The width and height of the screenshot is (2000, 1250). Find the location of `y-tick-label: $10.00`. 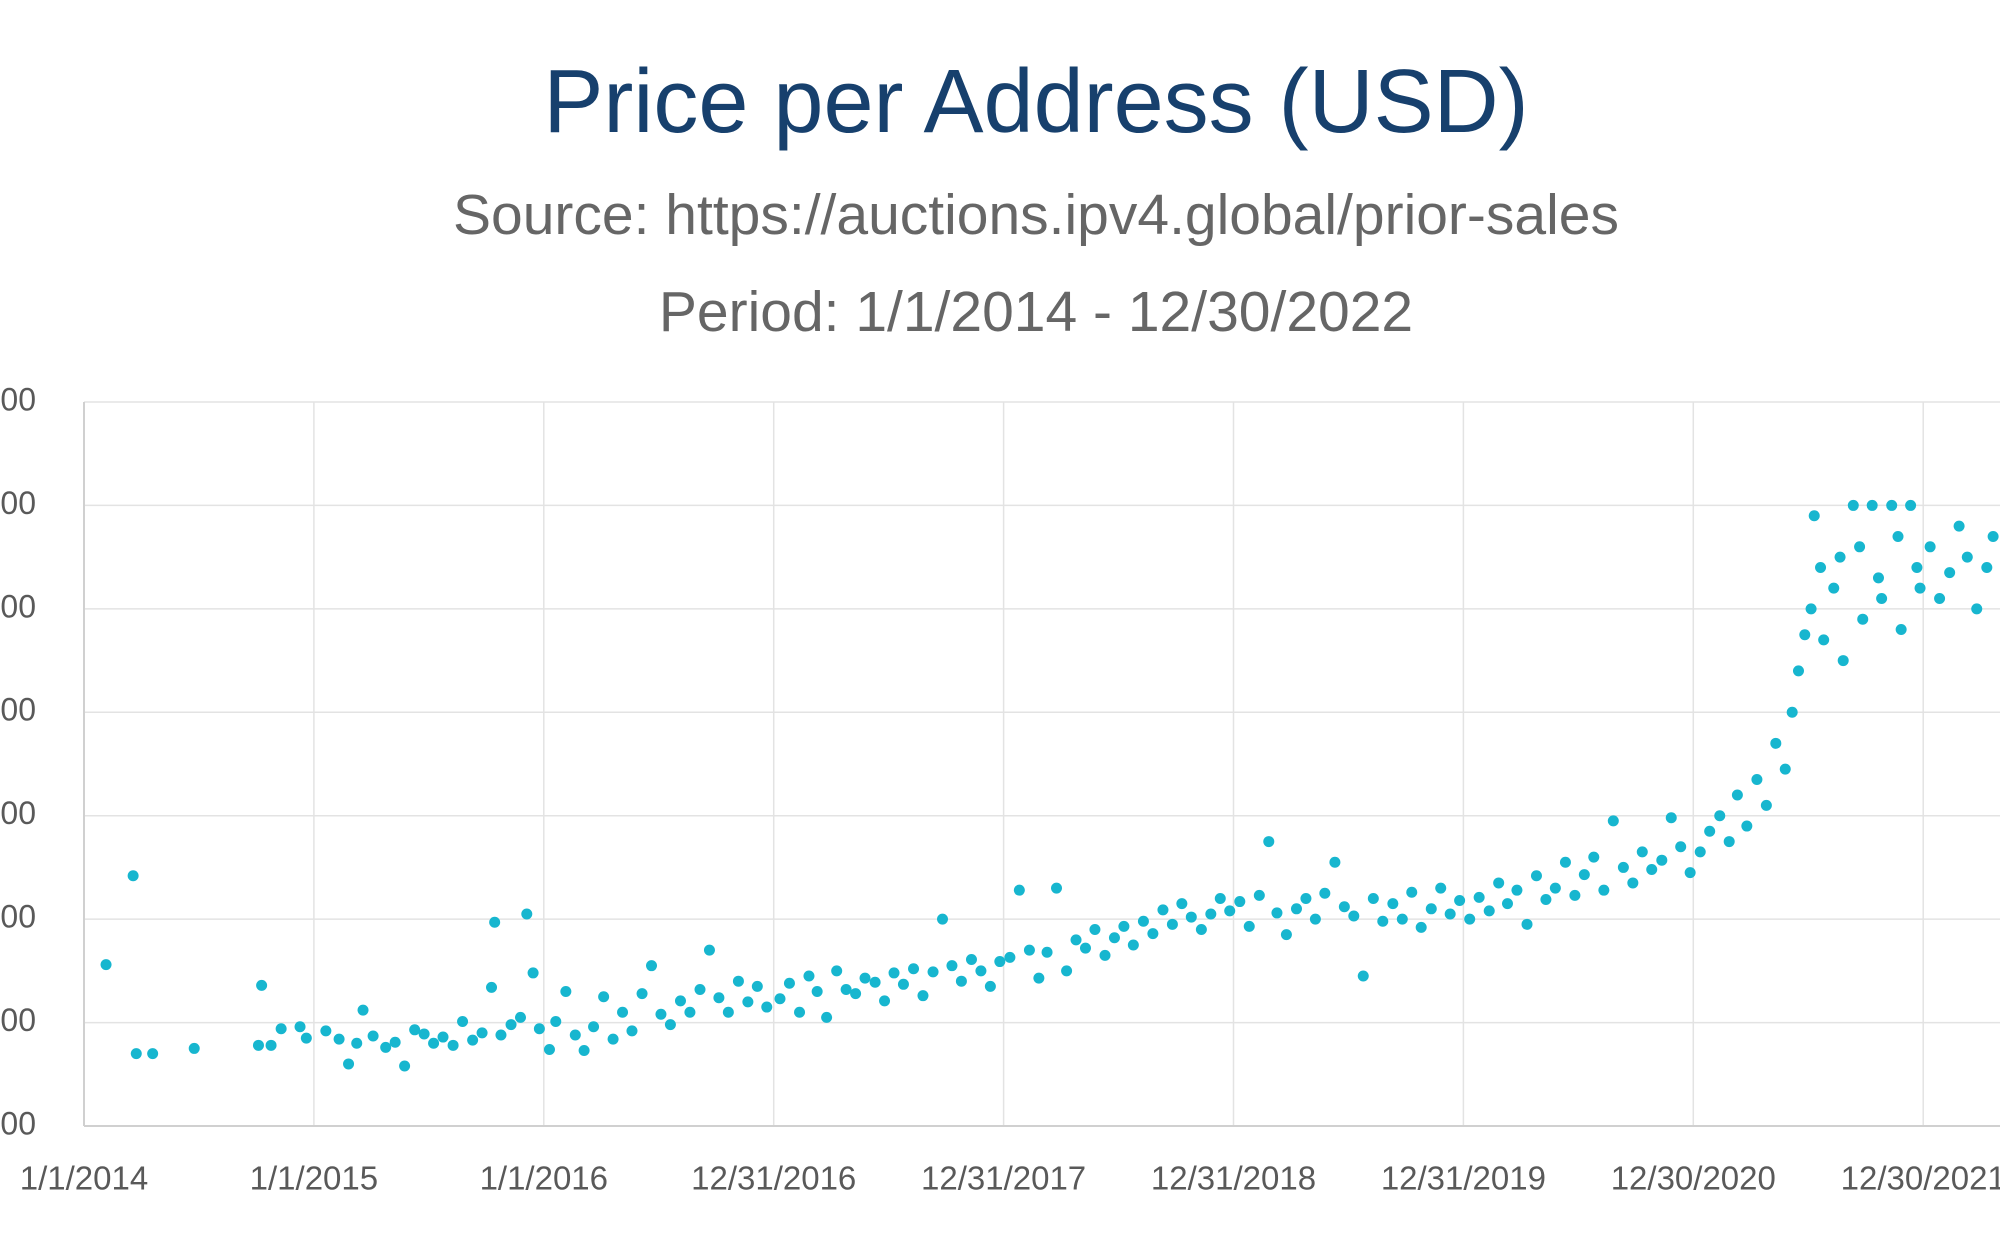

y-tick-label: $10.00 is located at coordinates (18, 1020).